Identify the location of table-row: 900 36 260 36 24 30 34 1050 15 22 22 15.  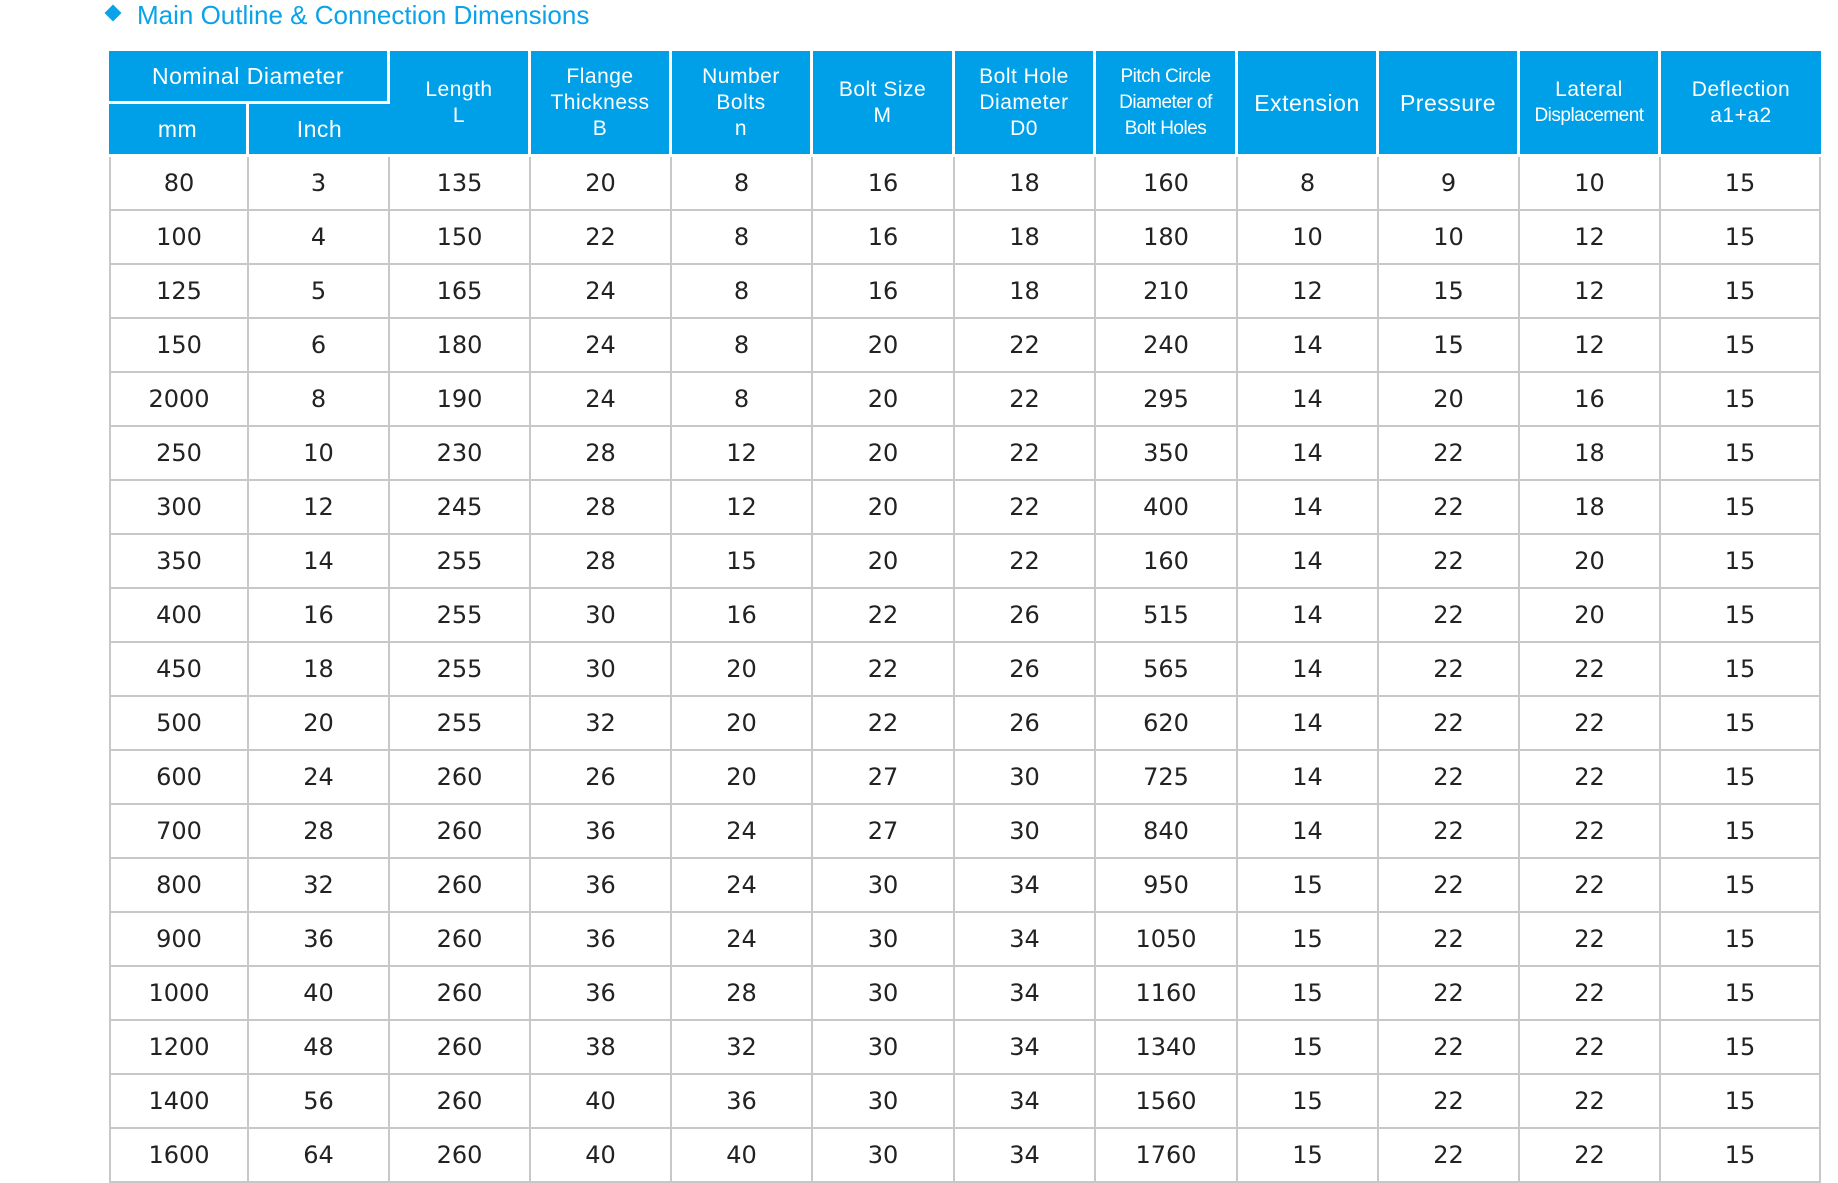
(965, 940).